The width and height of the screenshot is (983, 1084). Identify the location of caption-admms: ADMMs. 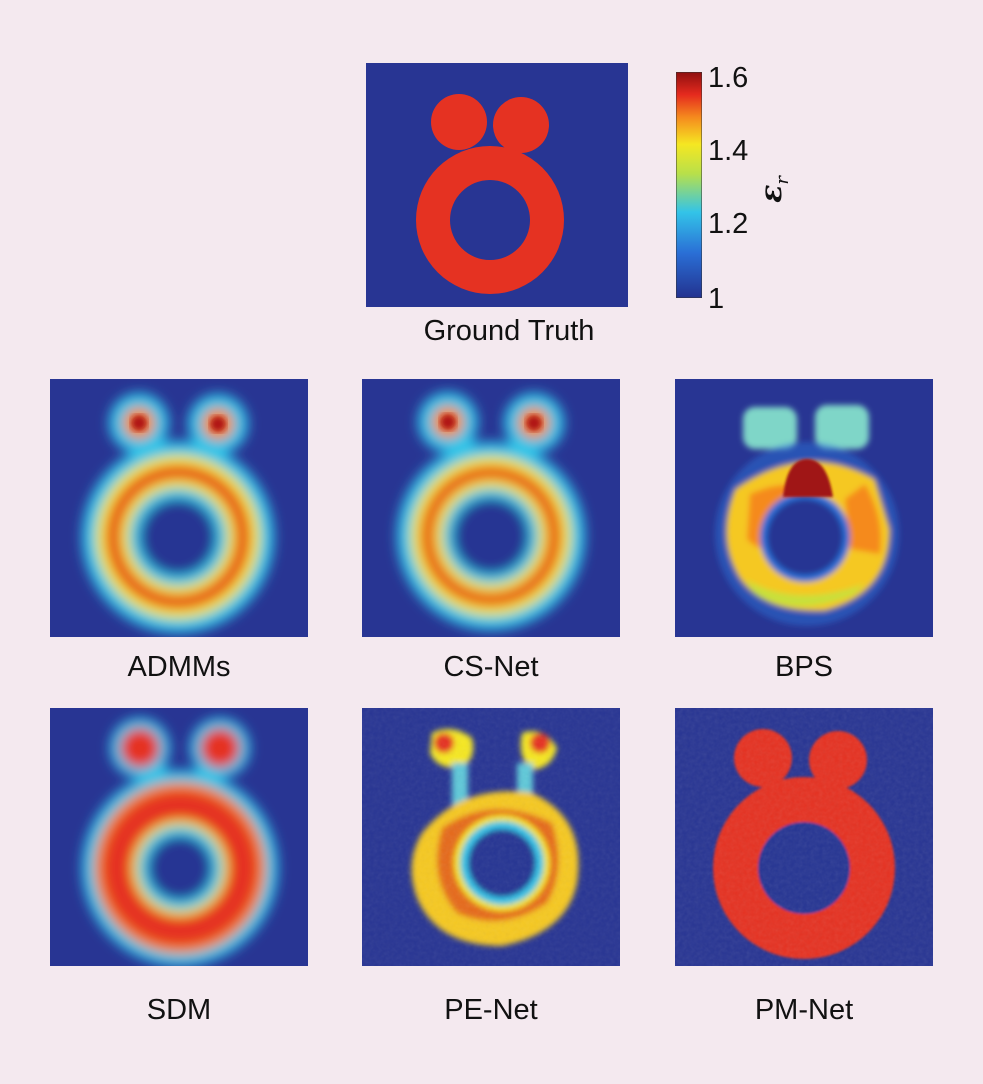
(179, 667).